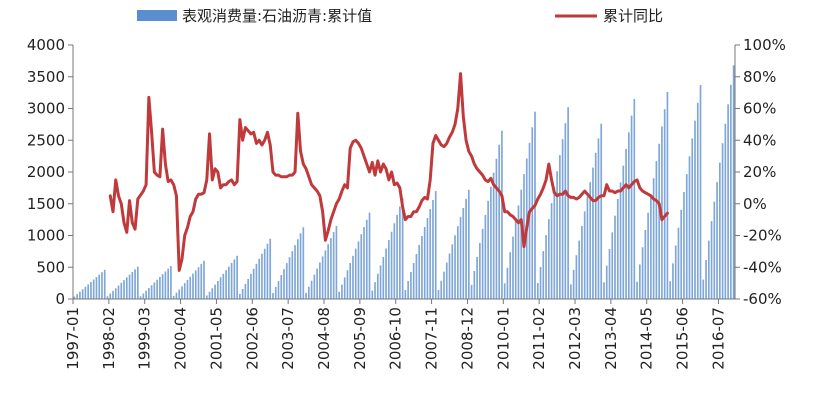  Describe the element at coordinates (46, 172) in the screenshot. I see `left-tick-label: 2000` at that location.